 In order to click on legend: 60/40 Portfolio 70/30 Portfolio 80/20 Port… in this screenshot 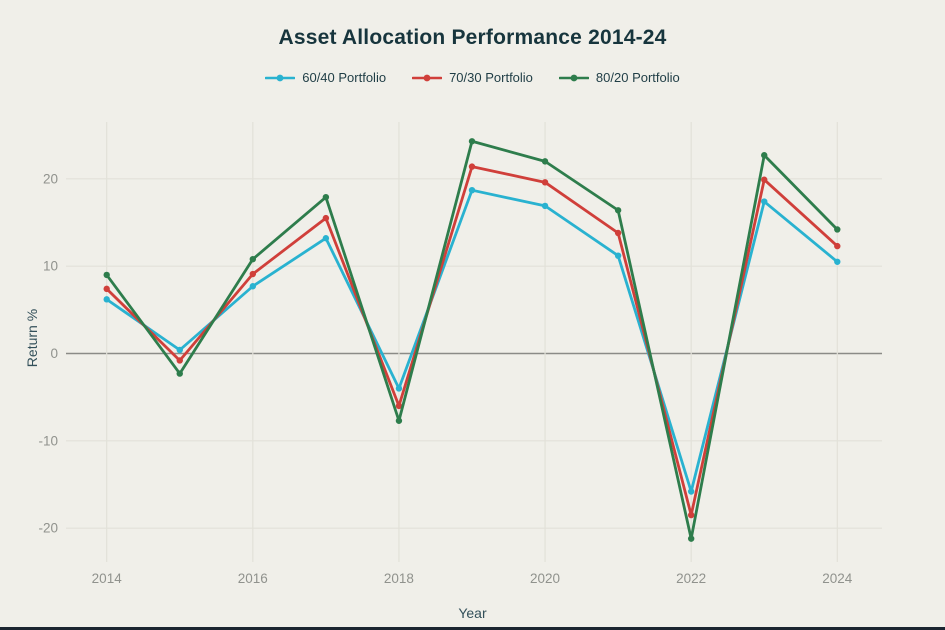, I will do `click(472, 77)`.